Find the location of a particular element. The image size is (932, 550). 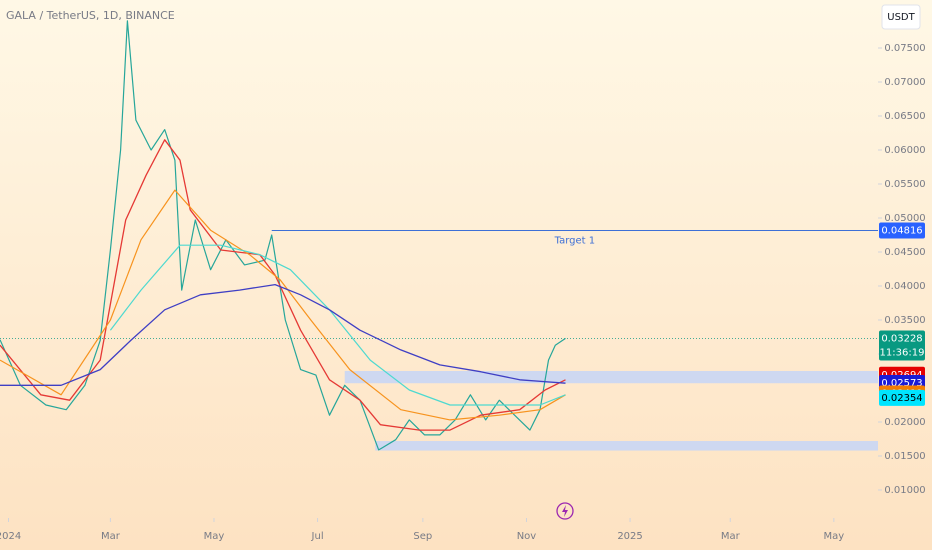

price-label: 0.04816 is located at coordinates (901, 231).